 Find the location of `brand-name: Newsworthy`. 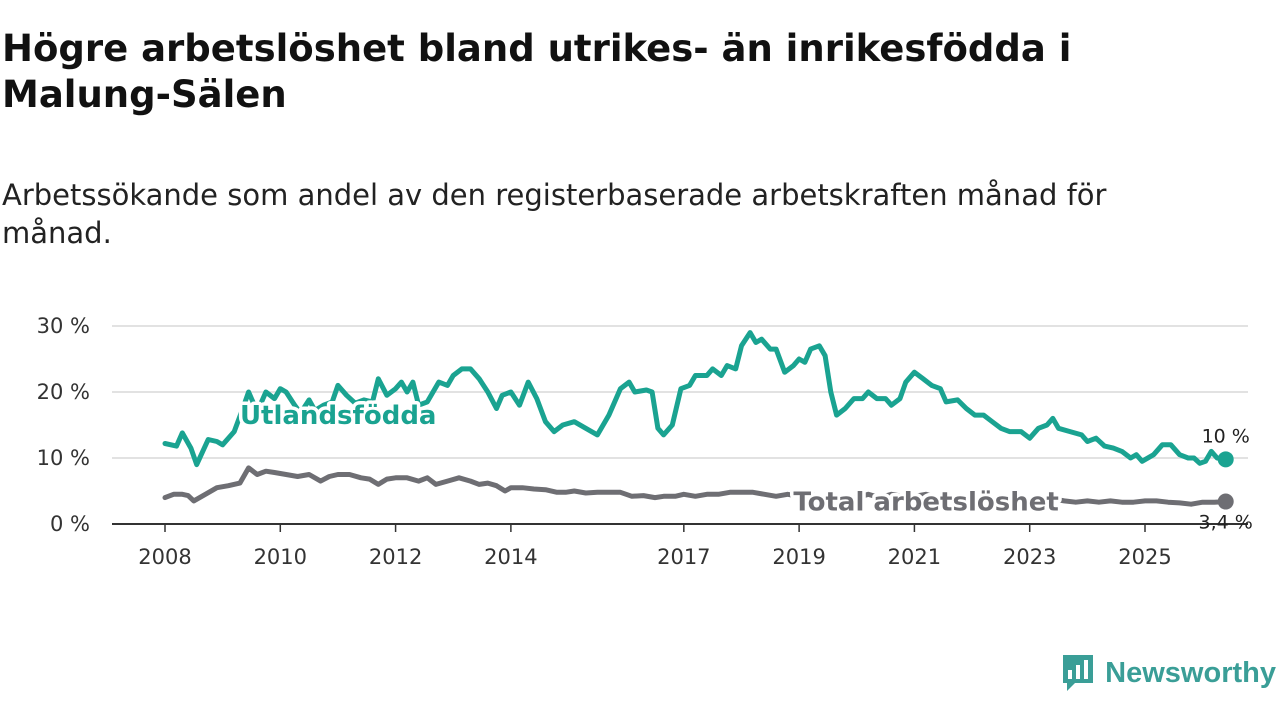

brand-name: Newsworthy is located at coordinates (1190, 672).